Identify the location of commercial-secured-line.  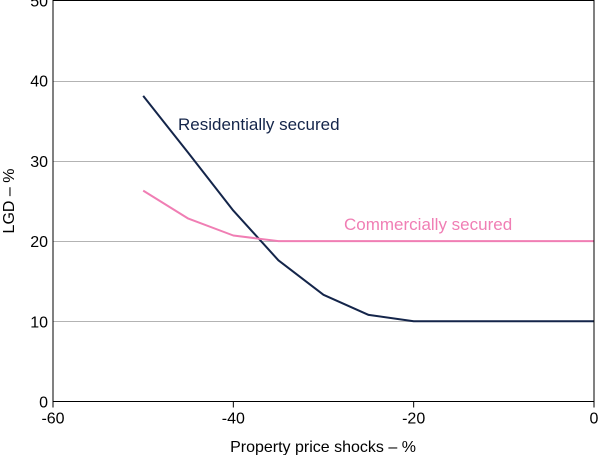
(368, 216).